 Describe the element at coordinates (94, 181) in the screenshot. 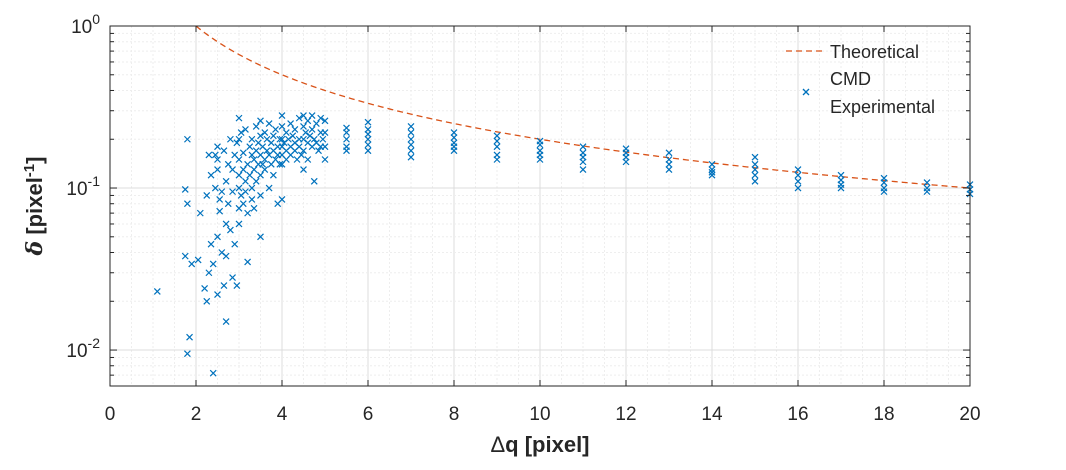

I see `y-tick-label-exp: -1` at that location.